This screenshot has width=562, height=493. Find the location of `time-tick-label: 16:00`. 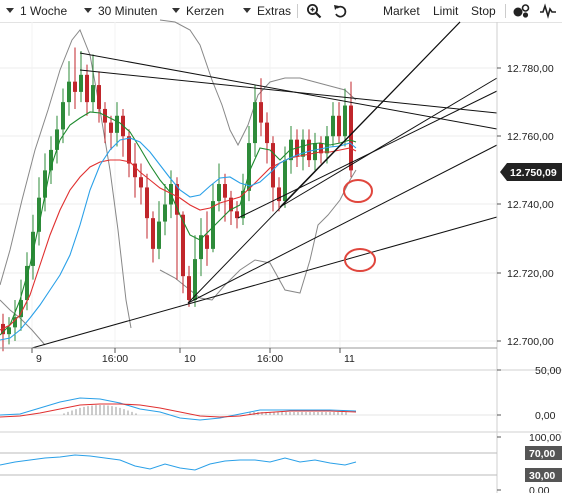

time-tick-label: 16:00 is located at coordinates (115, 359).